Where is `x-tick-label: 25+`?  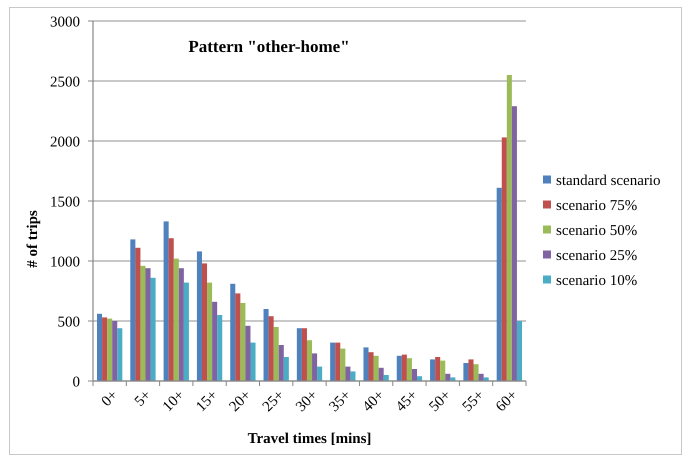
x-tick-label: 25+ is located at coordinates (274, 401).